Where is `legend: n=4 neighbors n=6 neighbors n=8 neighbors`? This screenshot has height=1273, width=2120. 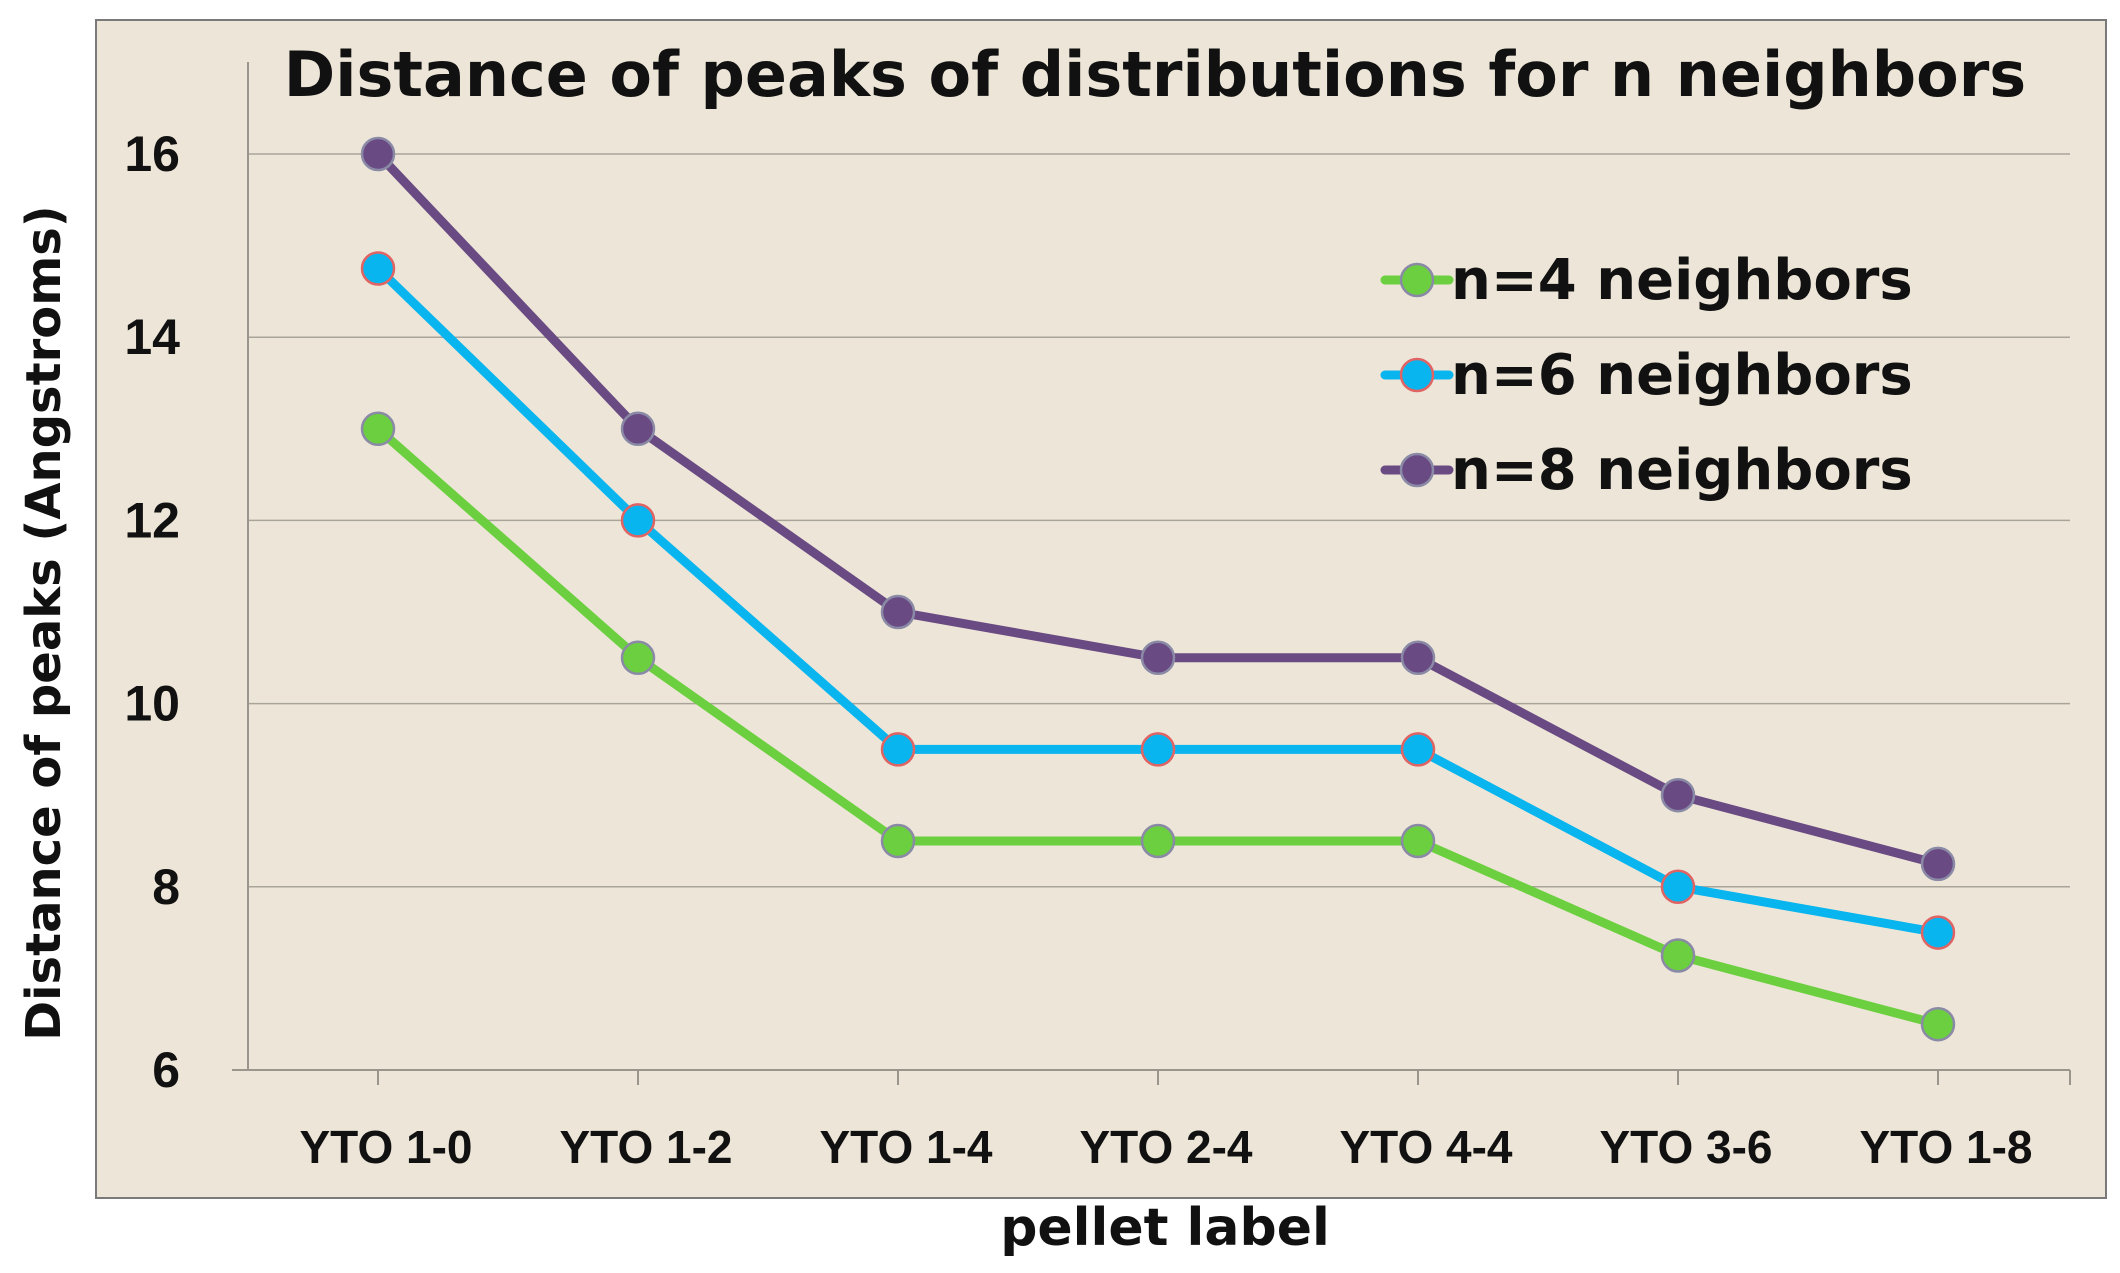
legend: n=4 neighbors n=6 neighbors n=8 neighbors is located at coordinates (1646, 375).